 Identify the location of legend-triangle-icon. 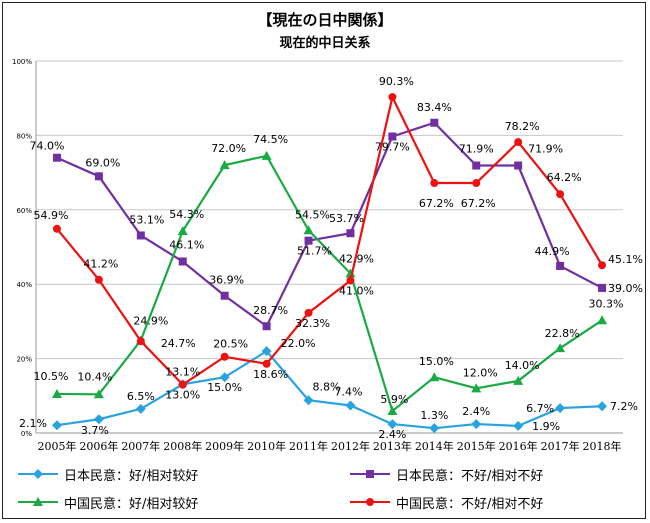
(38, 501).